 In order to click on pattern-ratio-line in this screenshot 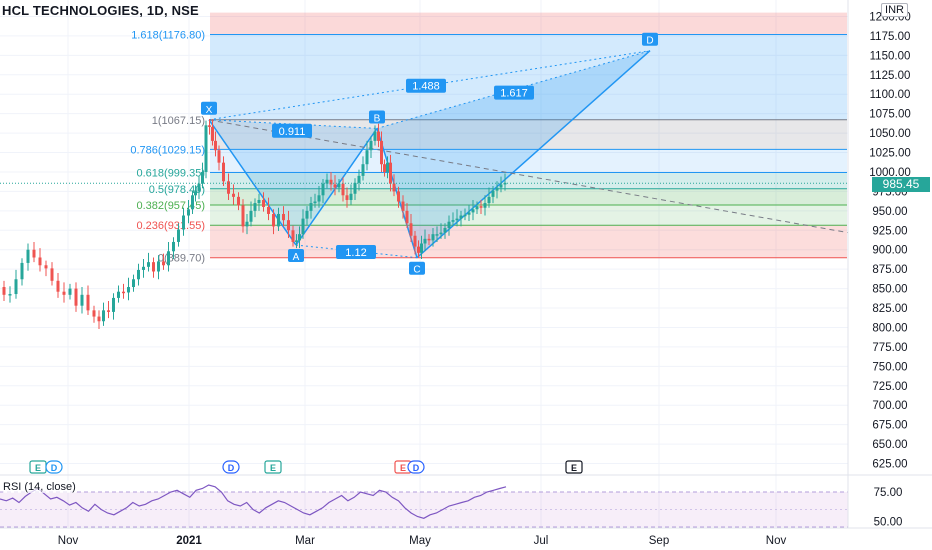, I will do `click(429, 85)`.